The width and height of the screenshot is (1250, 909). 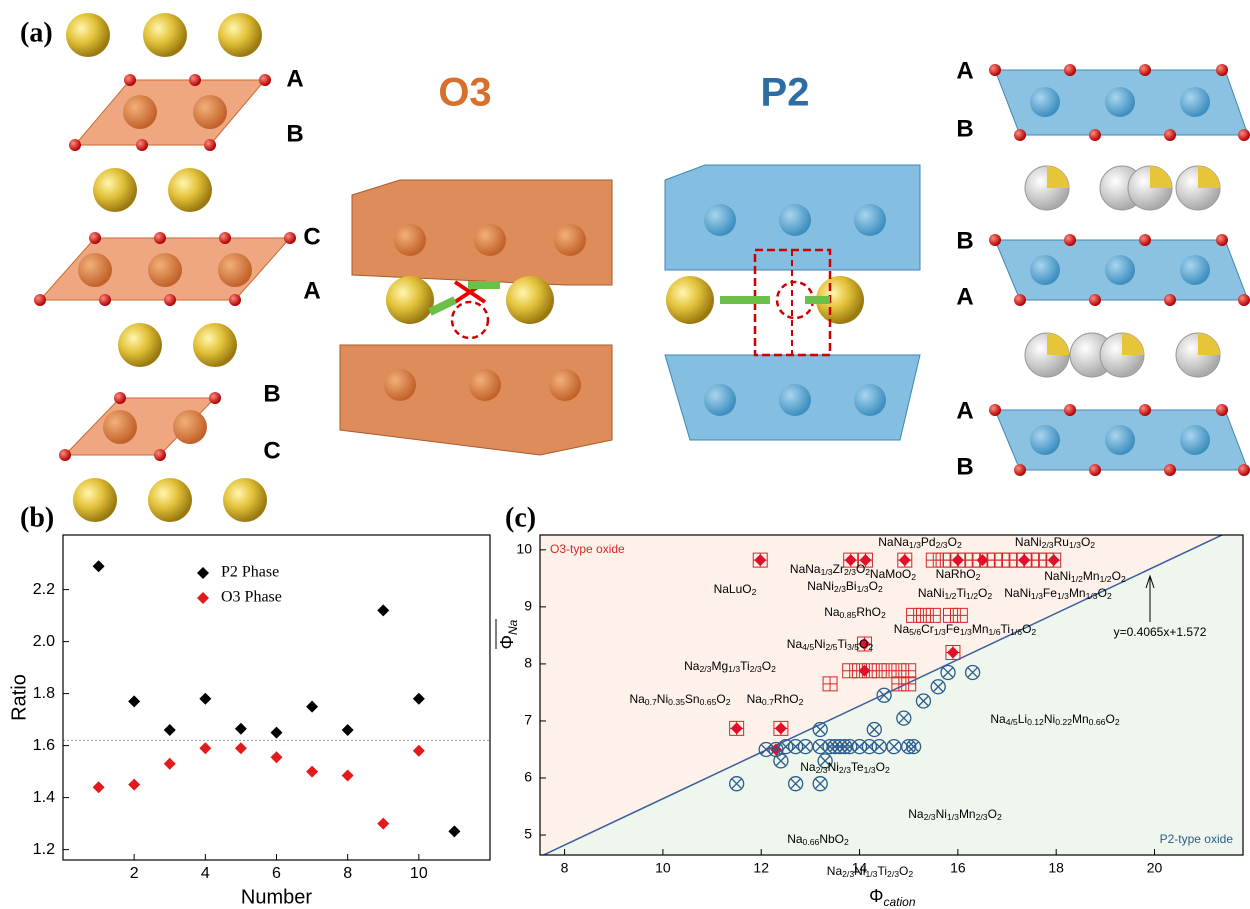 I want to click on formula-label: NaMoO2, so click(x=893, y=574).